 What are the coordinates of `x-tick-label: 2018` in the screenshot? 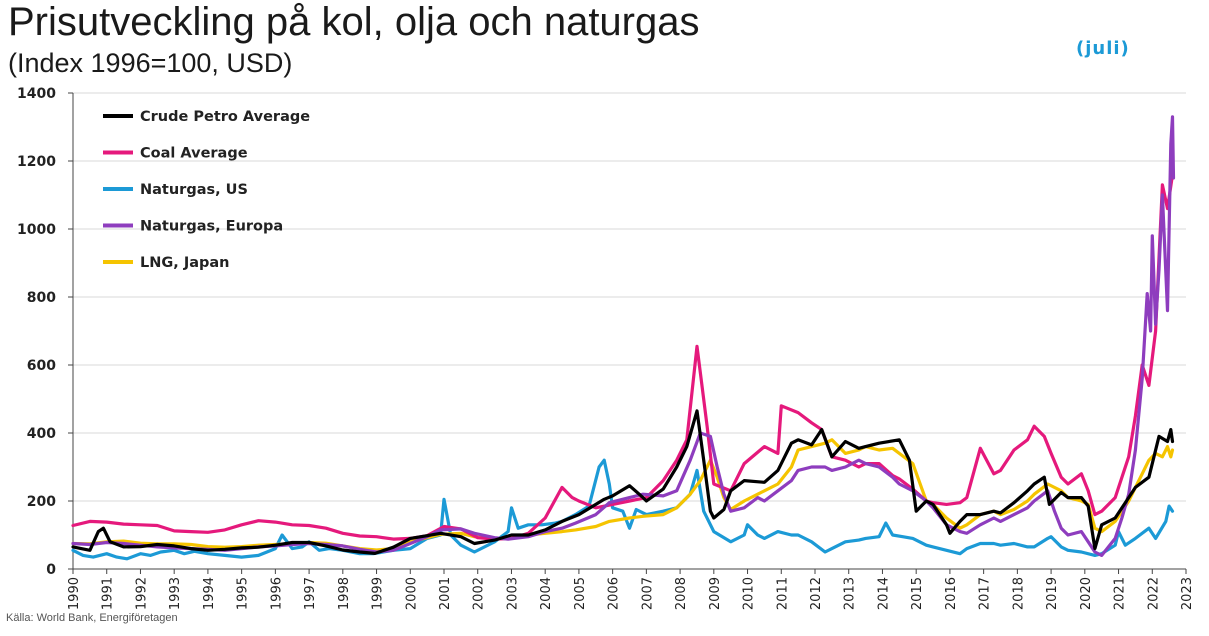 It's located at (1018, 593).